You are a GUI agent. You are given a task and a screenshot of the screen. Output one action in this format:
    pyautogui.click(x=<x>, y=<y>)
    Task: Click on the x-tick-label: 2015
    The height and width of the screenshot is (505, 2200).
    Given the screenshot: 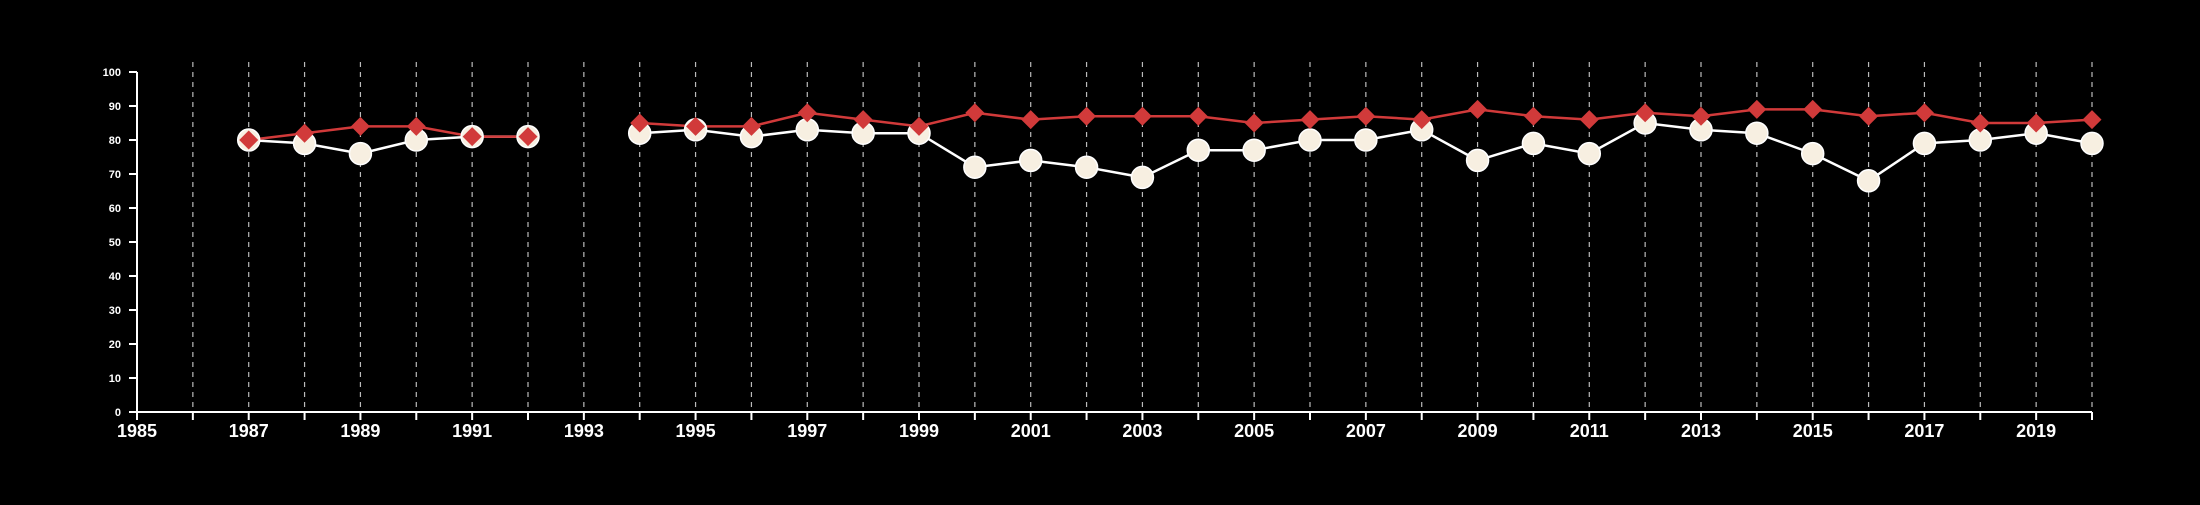 What is the action you would take?
    pyautogui.click(x=1813, y=431)
    